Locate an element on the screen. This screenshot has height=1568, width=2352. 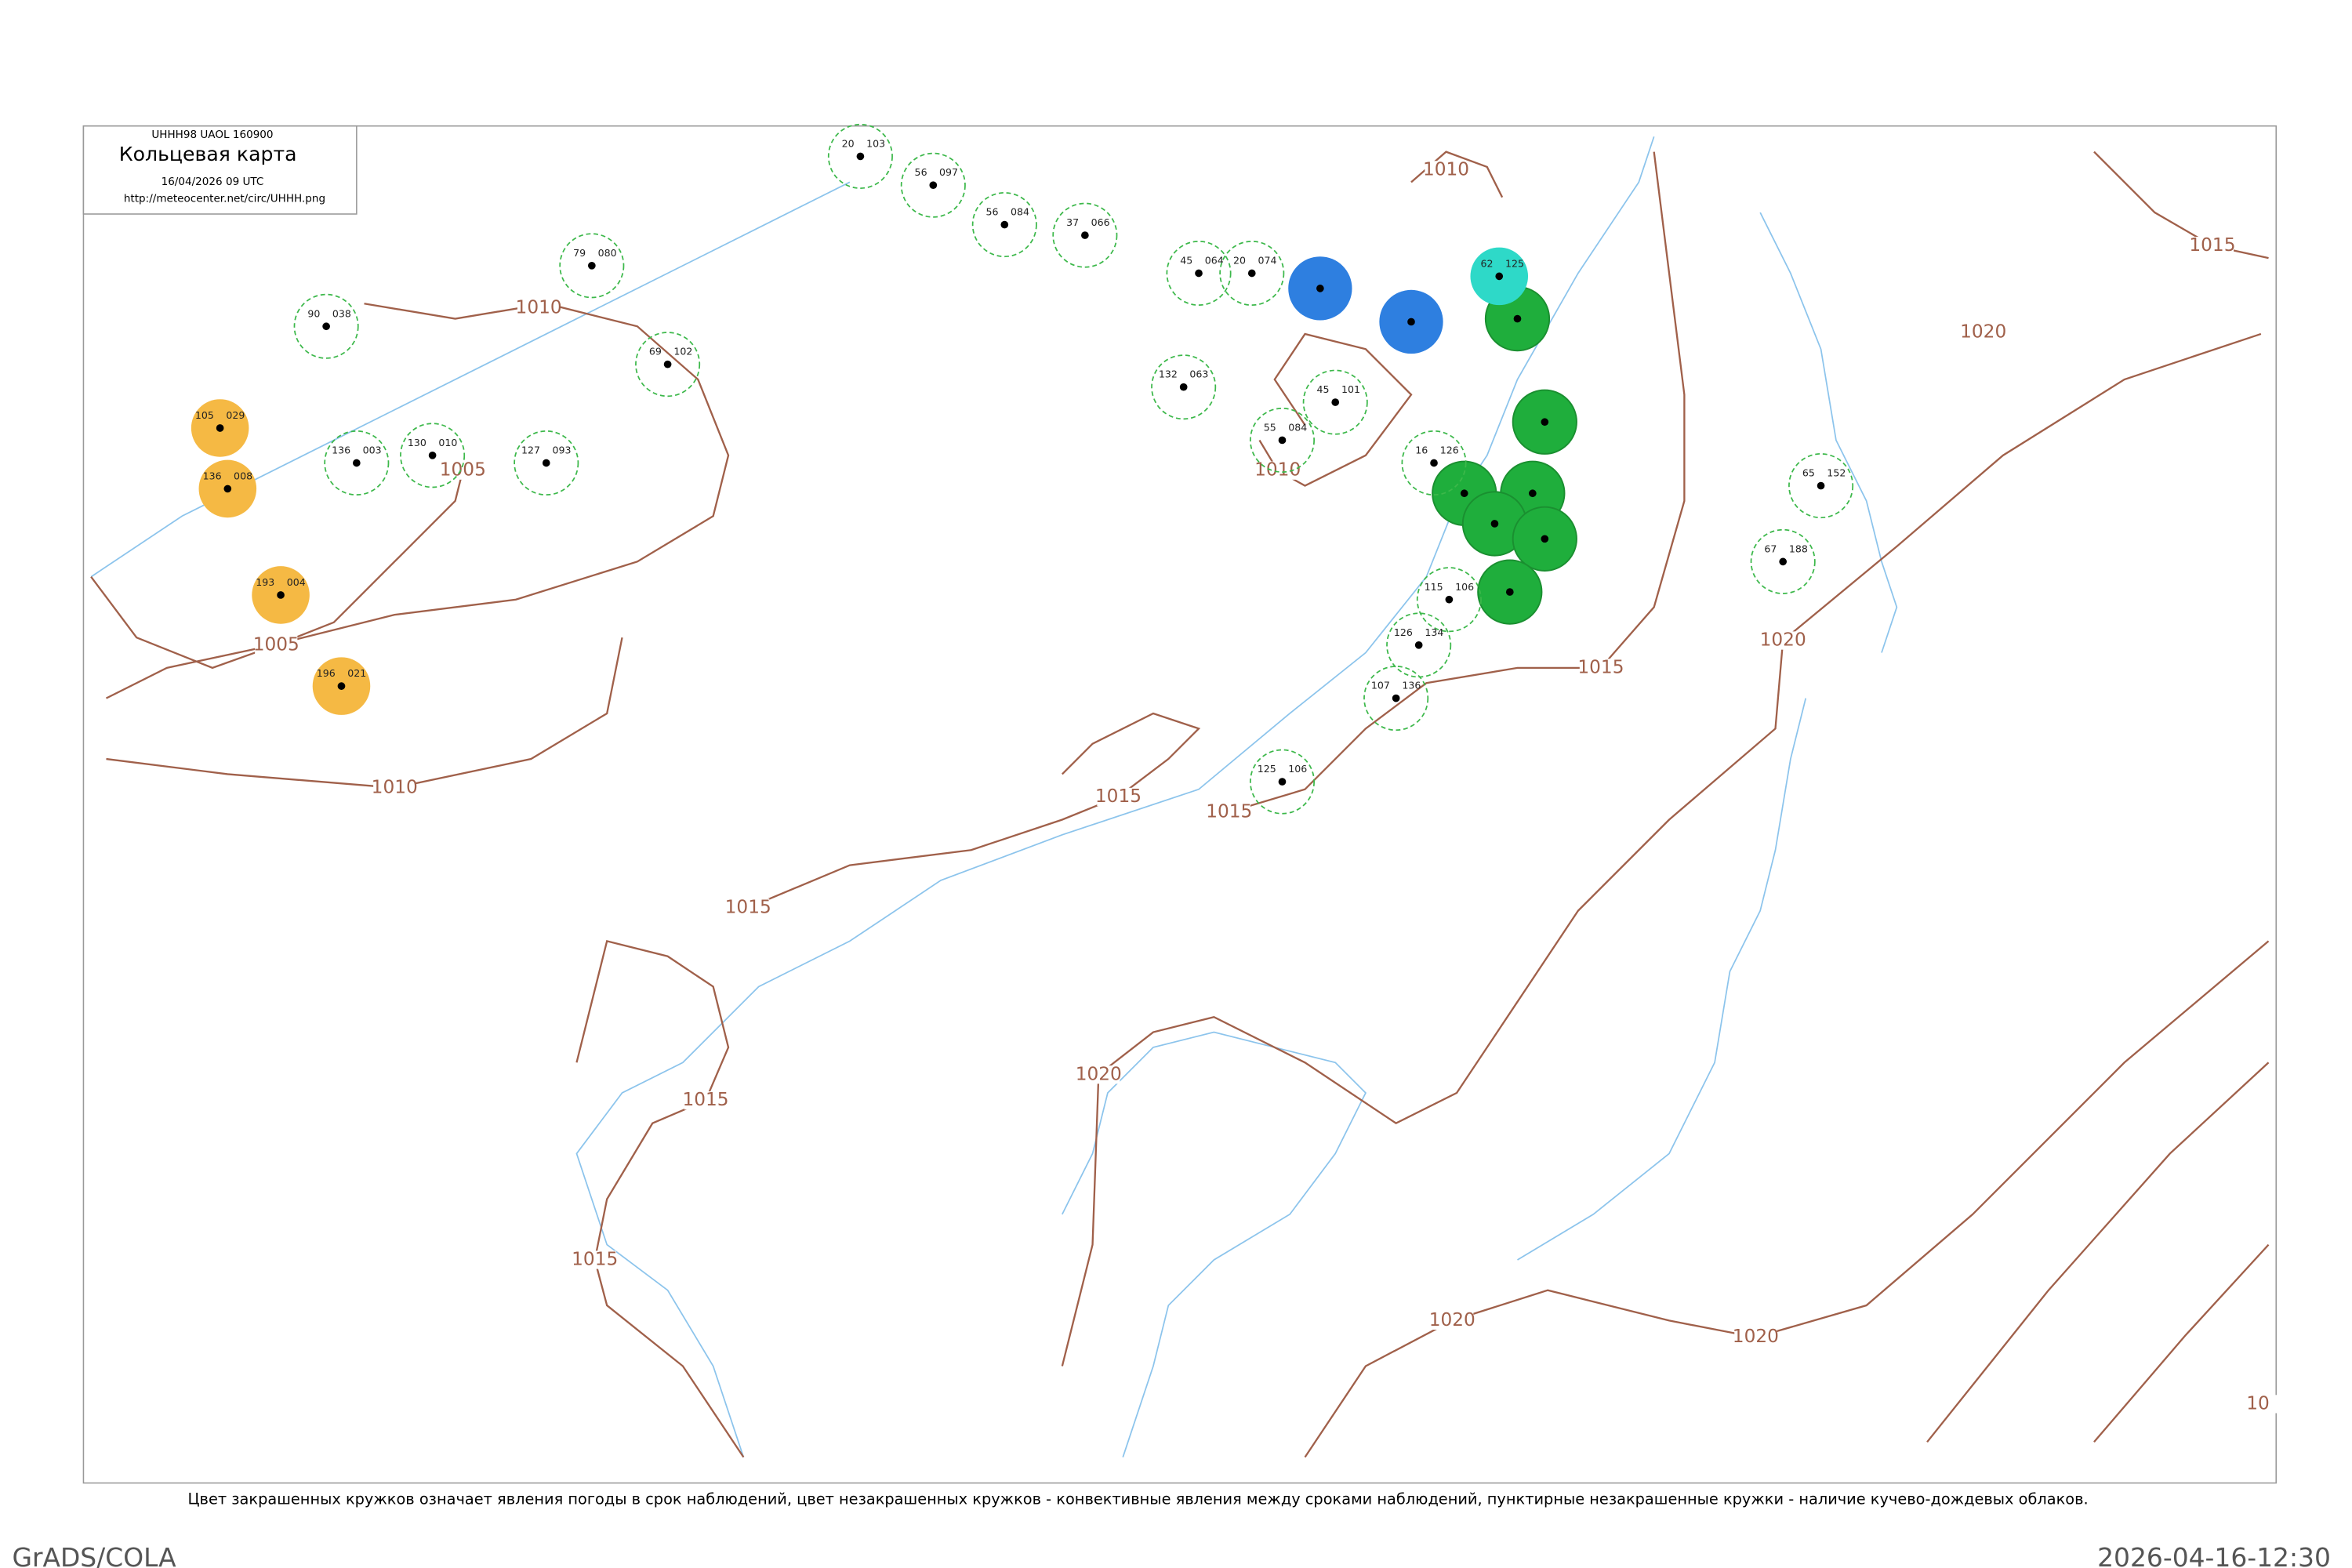
station-value: 130 is located at coordinates (417, 442).